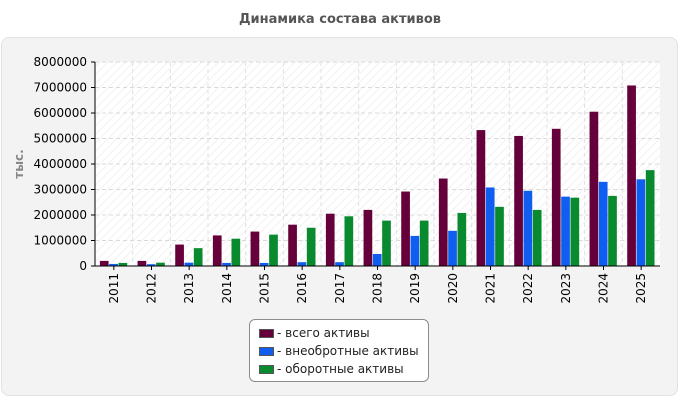  I want to click on y-tick-label: 4000000, so click(60, 164).